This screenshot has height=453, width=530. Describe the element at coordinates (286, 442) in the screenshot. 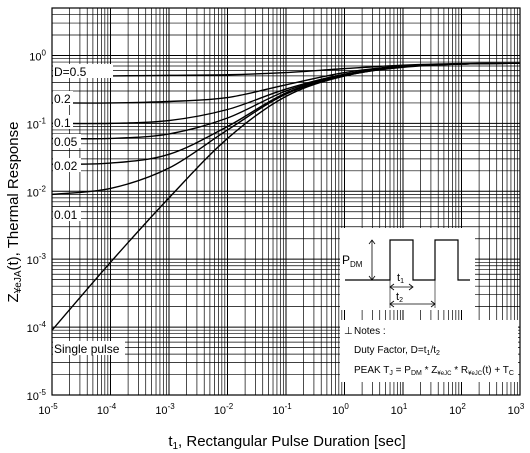

I see `x-axis-title: t1, Rectangular Pulse Duration [sec]` at that location.